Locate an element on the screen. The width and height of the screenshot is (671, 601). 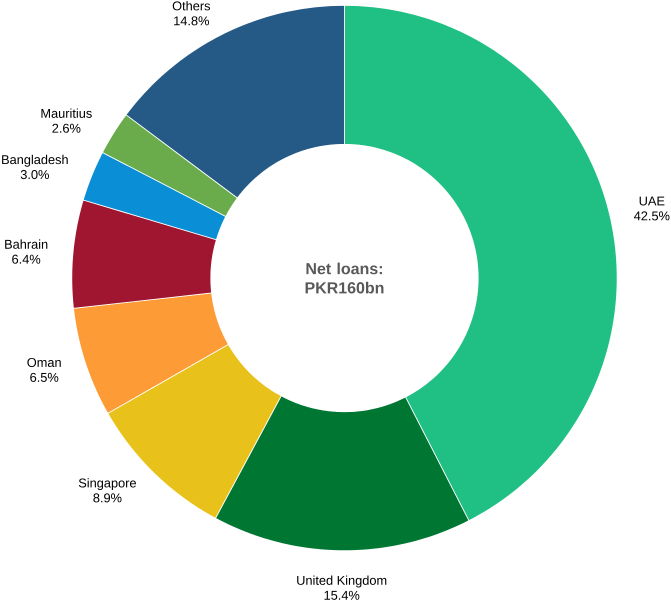
data-label: 2.6% is located at coordinates (66, 128).